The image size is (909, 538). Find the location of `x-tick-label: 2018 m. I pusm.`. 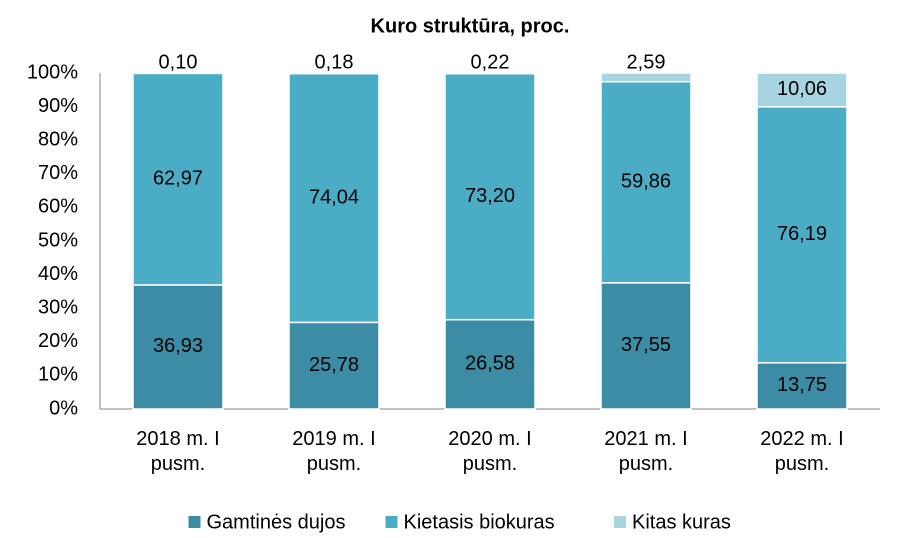

x-tick-label: 2018 m. I pusm. is located at coordinates (178, 451).